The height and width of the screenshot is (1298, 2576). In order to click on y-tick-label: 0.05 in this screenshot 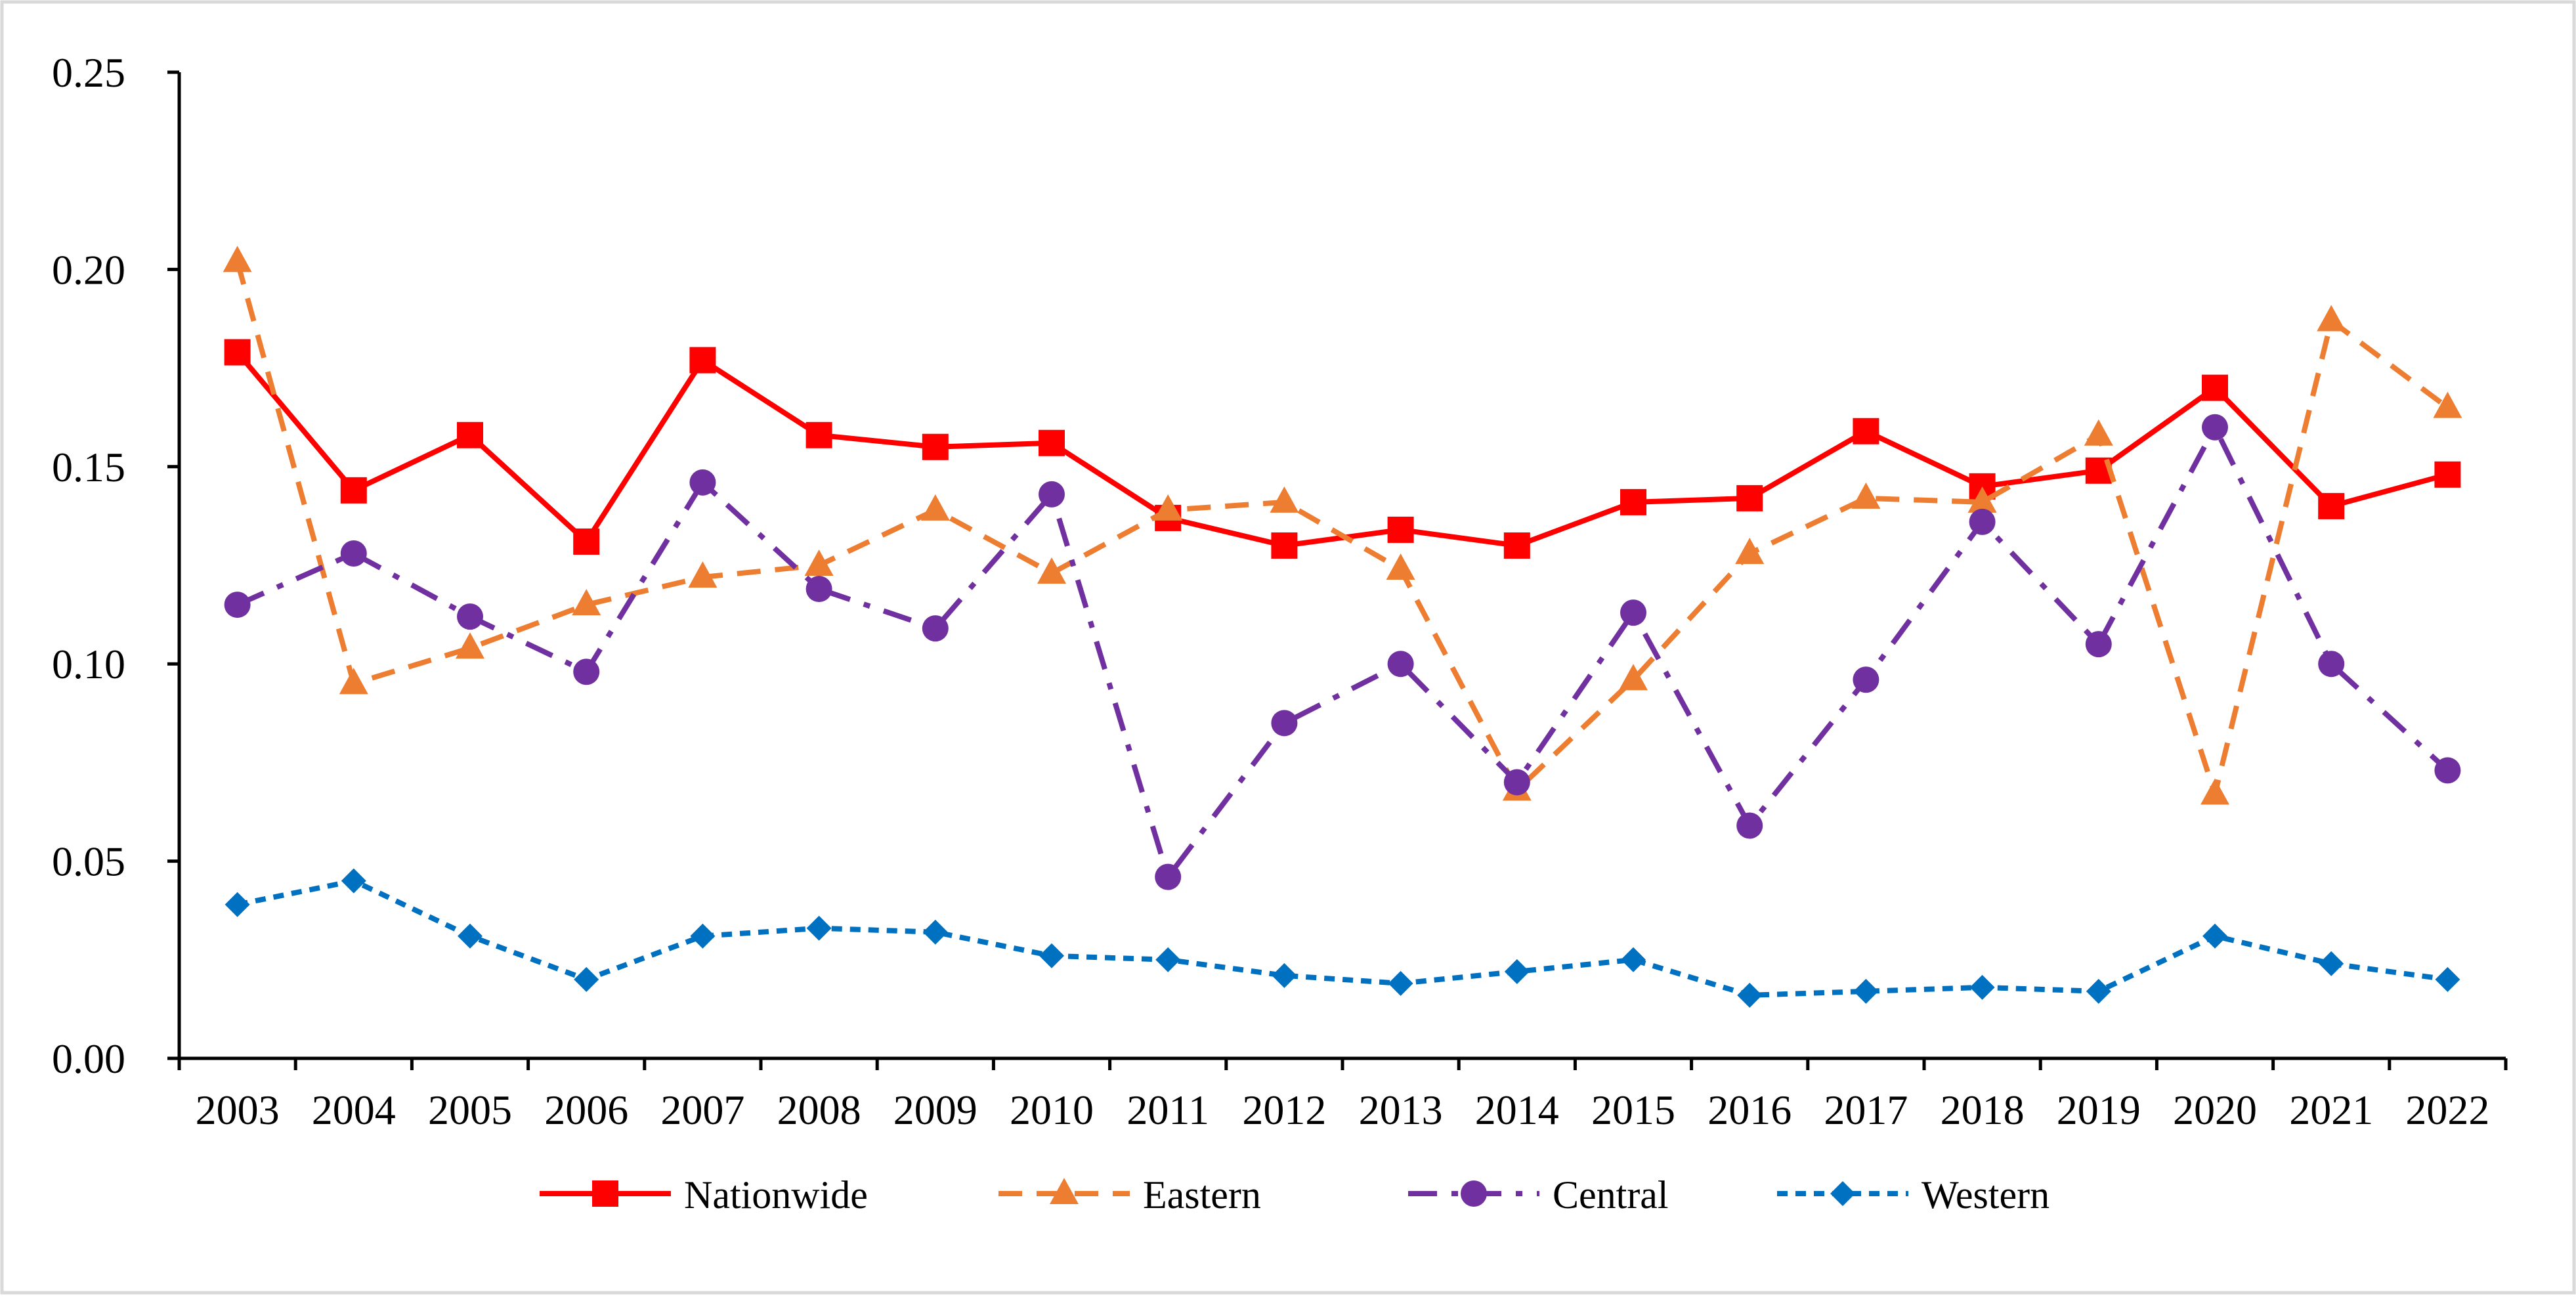, I will do `click(88, 862)`.